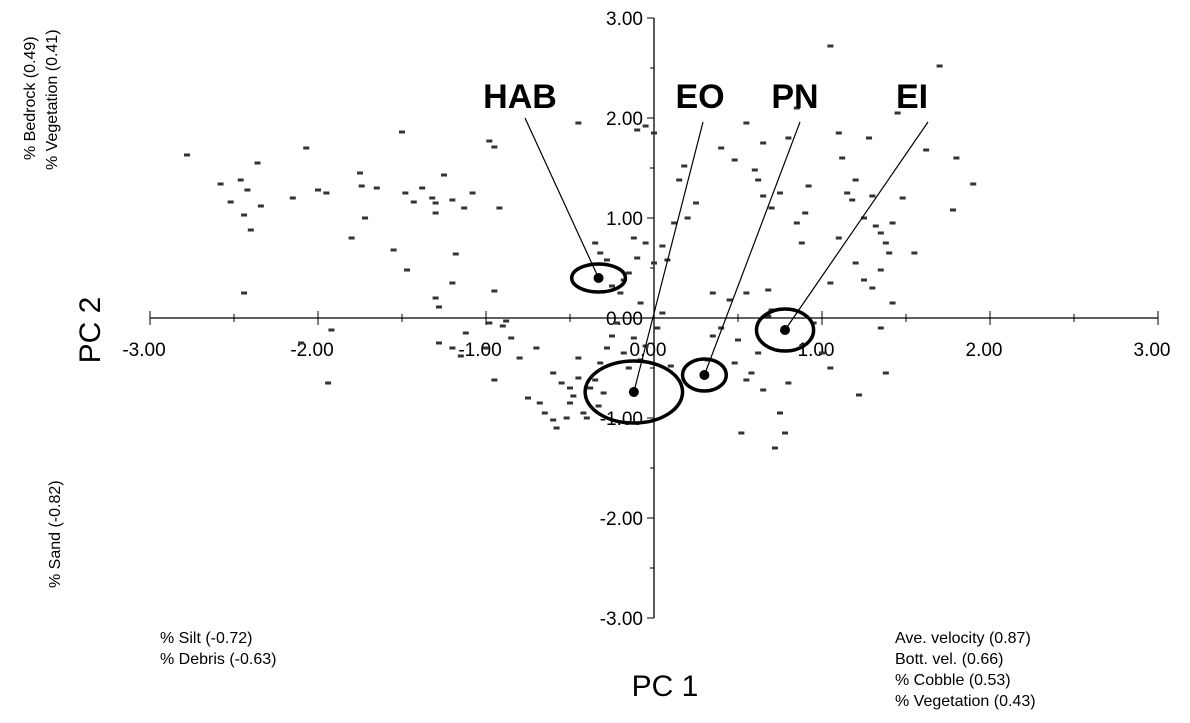  I want to click on x-tick-label: 1.00, so click(816, 350).